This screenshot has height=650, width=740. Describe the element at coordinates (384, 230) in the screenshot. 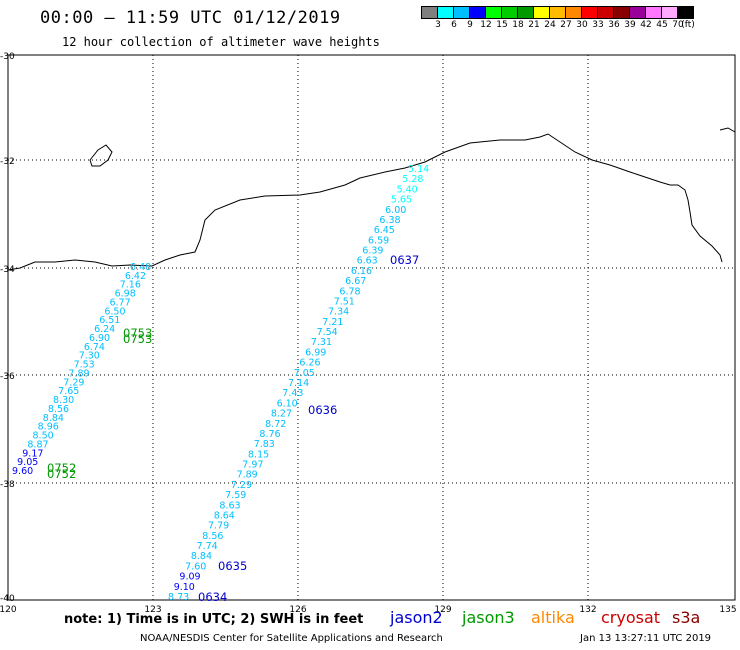

I see `swh-value: 6.45` at that location.